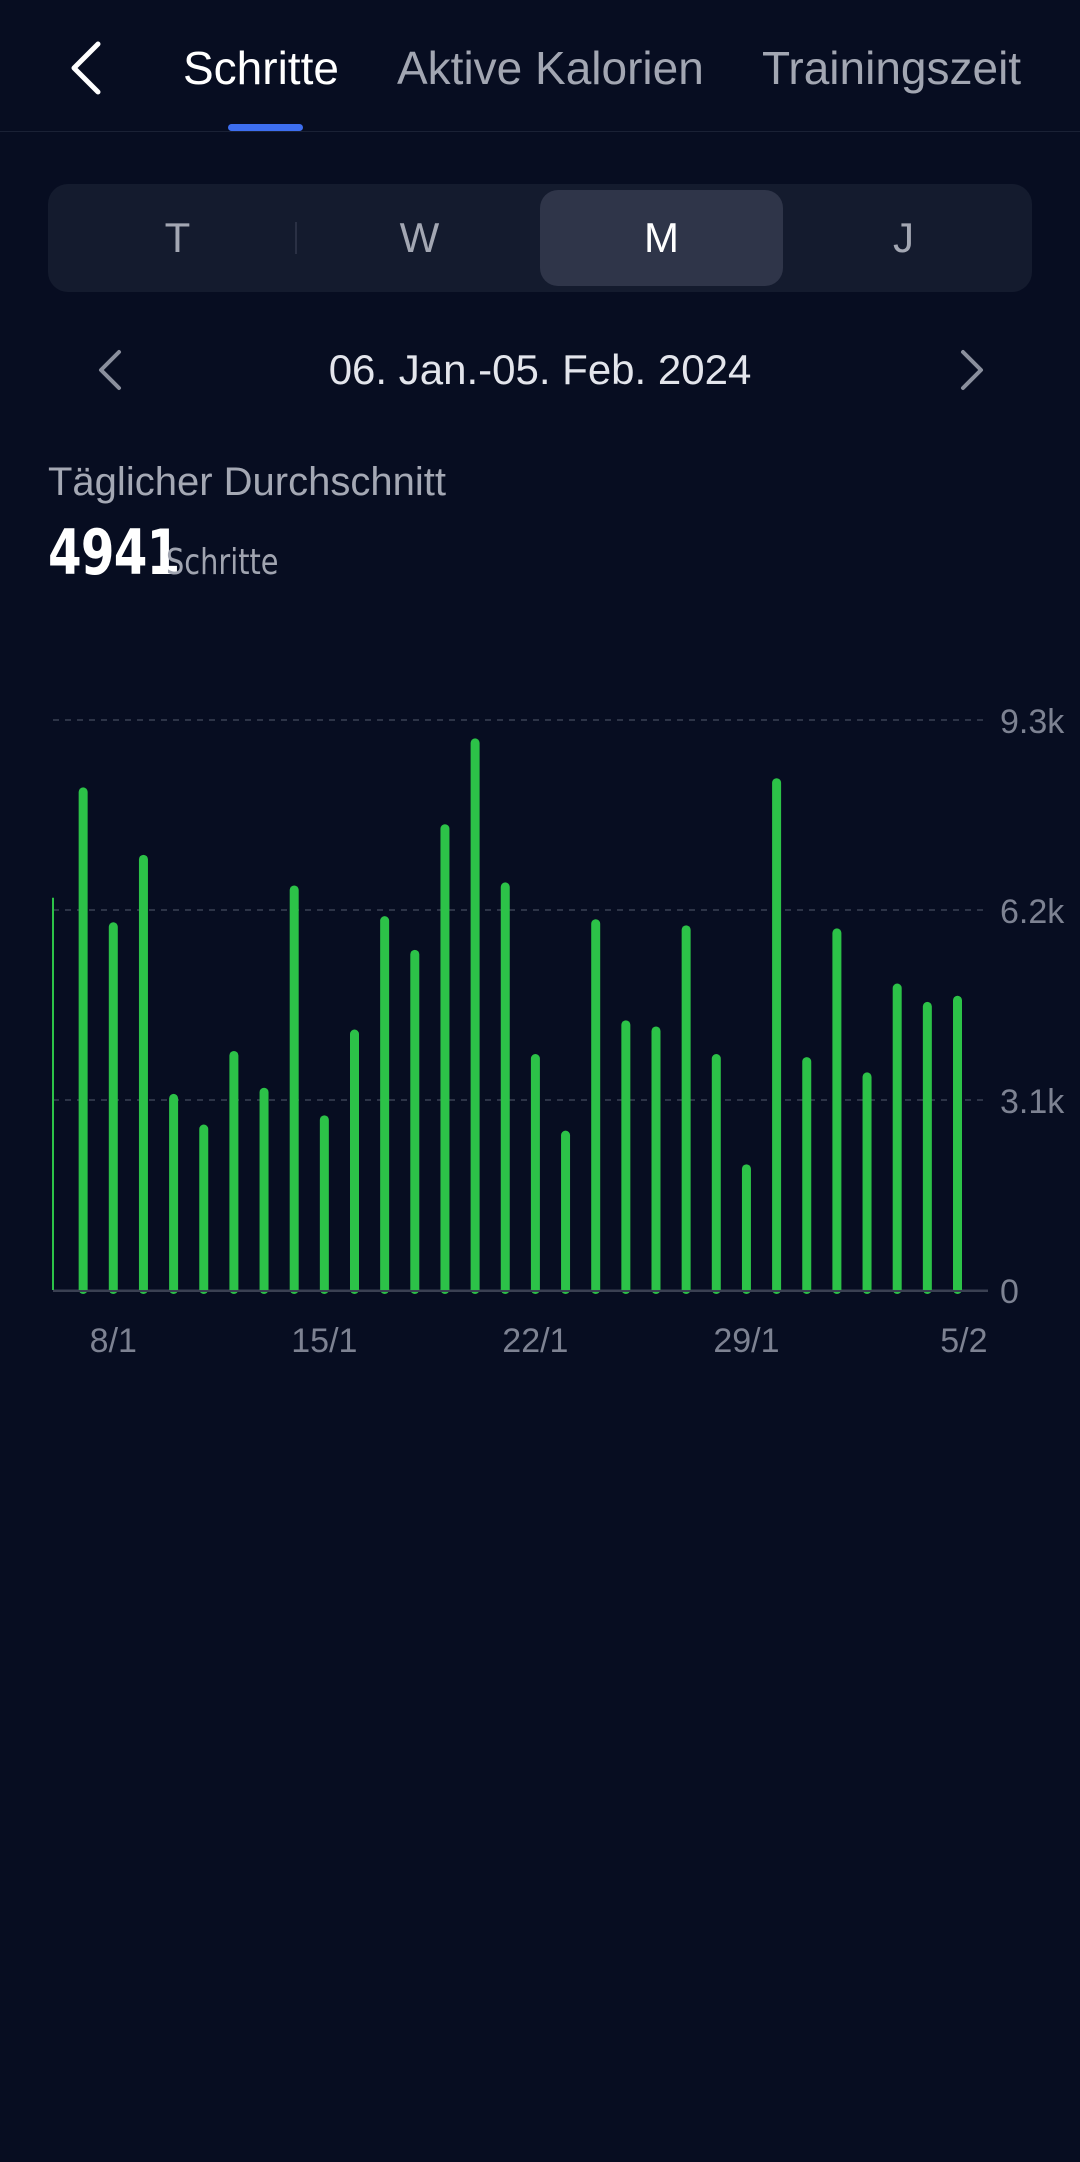 Image resolution: width=1080 pixels, height=2162 pixels. Describe the element at coordinates (1009, 1292) in the screenshot. I see `y-tick-label: 0` at that location.